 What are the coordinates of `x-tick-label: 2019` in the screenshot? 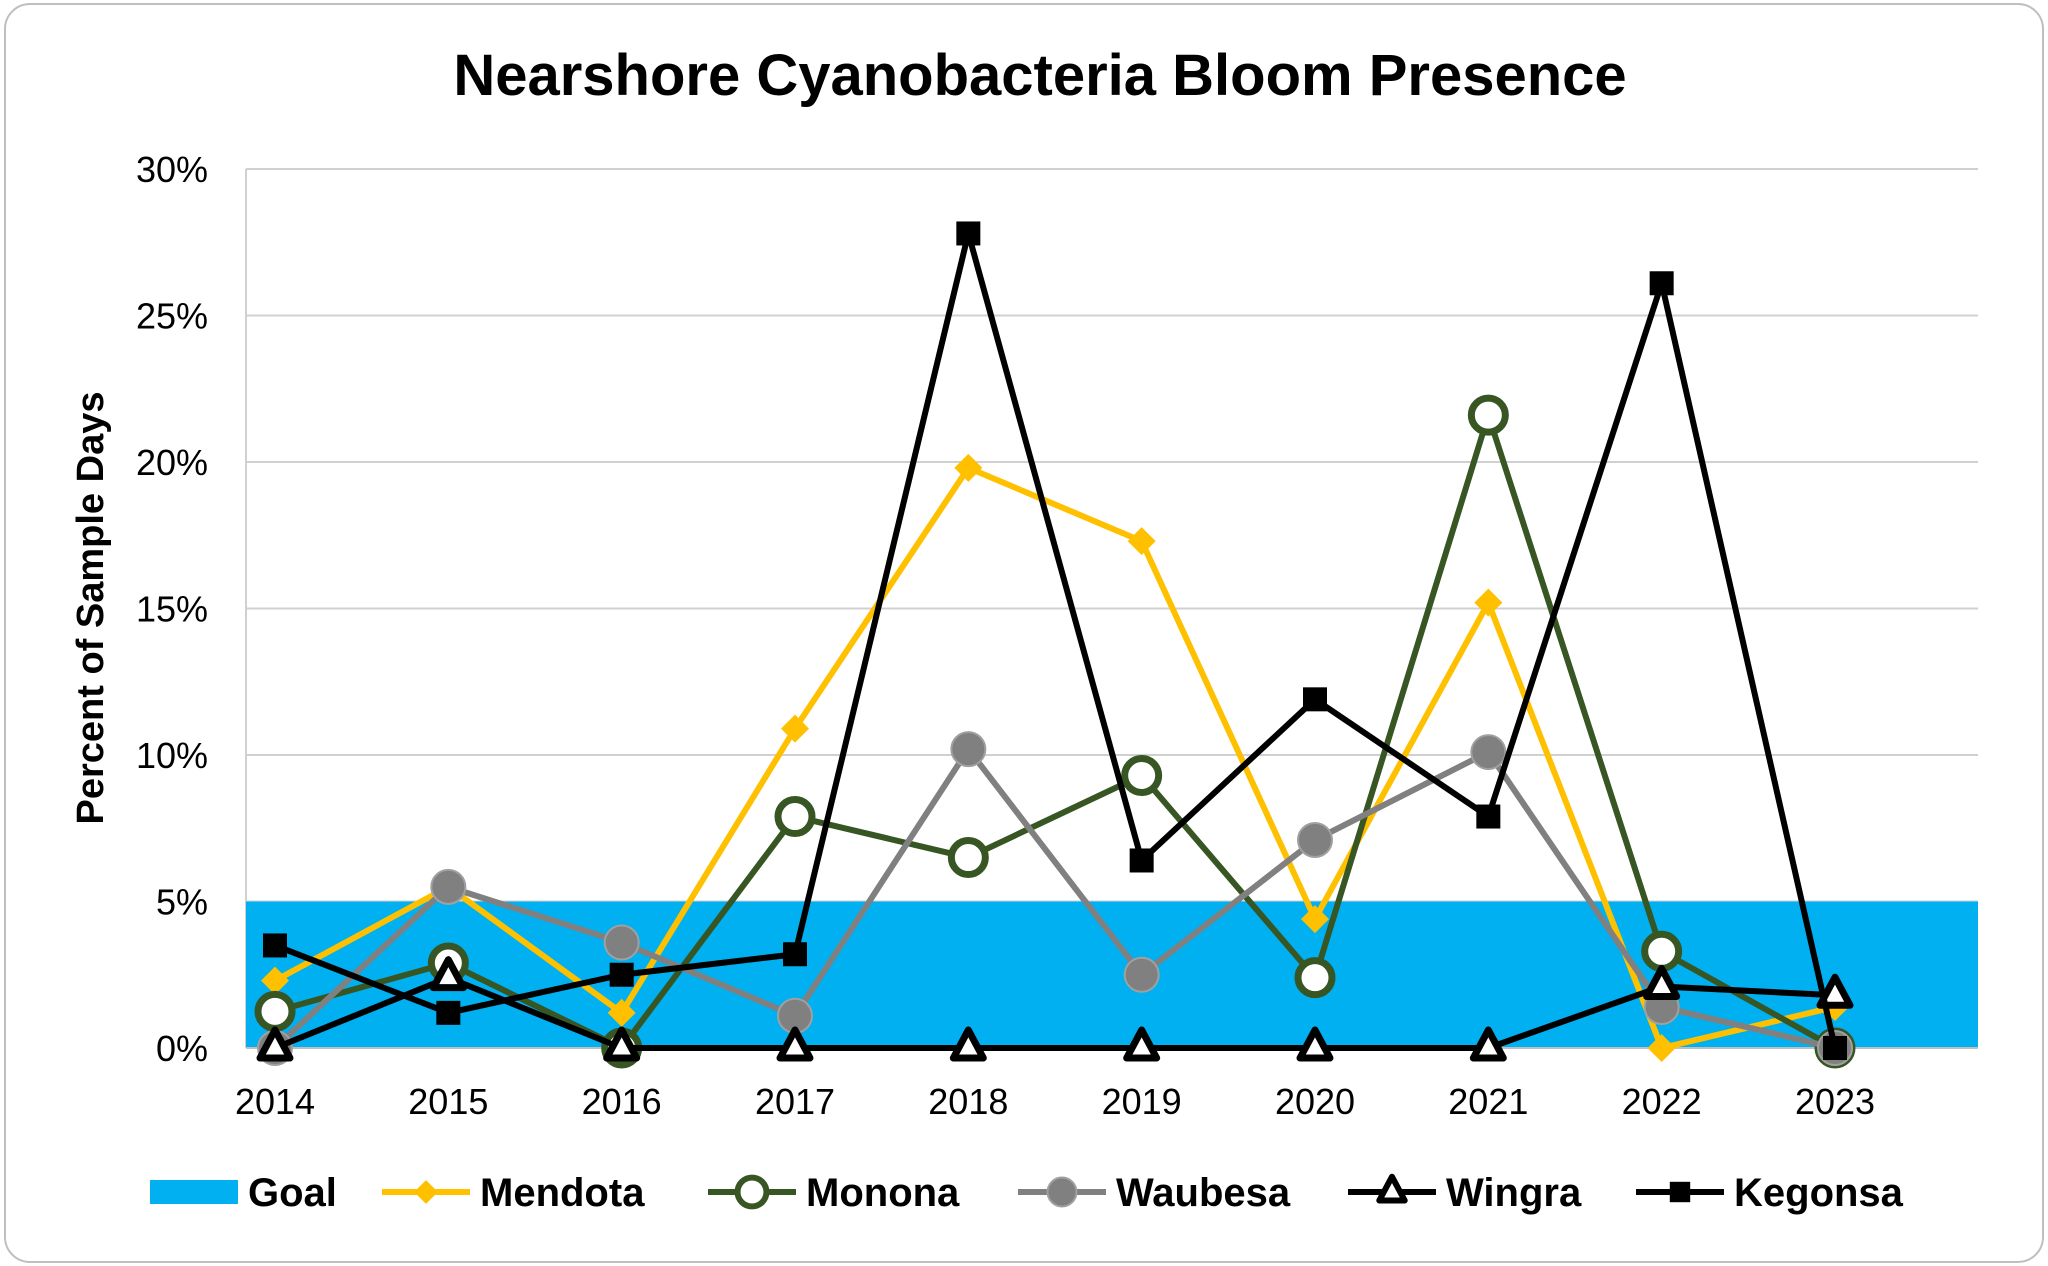 It's located at (1142, 1101).